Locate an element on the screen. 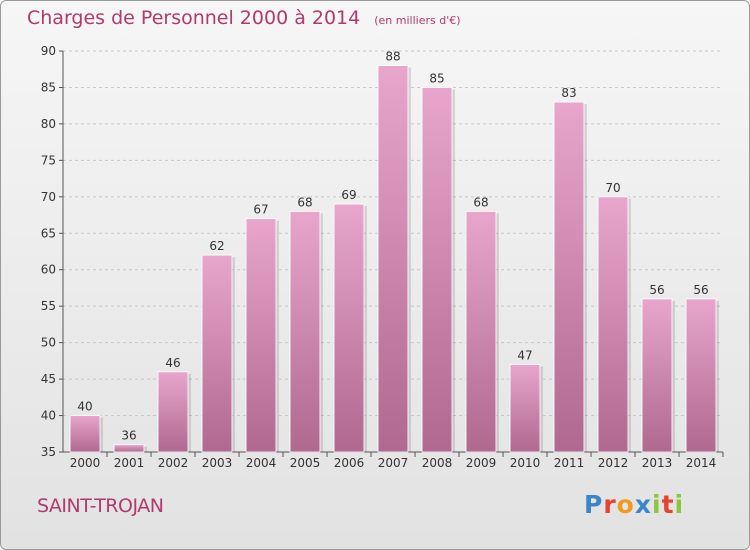 This screenshot has height=550, width=750. bar-2007 is located at coordinates (393, 259).